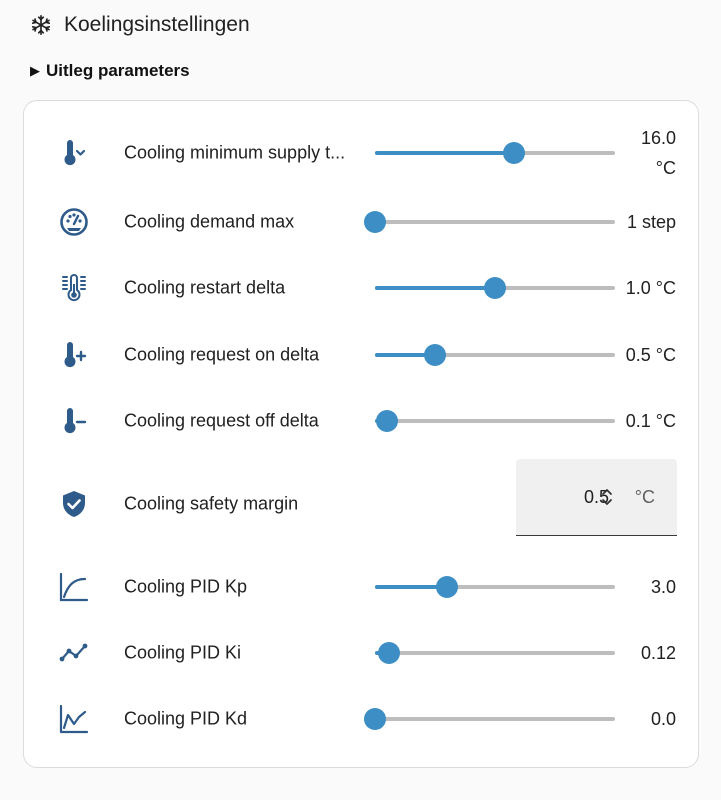  I want to click on setting-label: Cooling request on delta, so click(222, 354).